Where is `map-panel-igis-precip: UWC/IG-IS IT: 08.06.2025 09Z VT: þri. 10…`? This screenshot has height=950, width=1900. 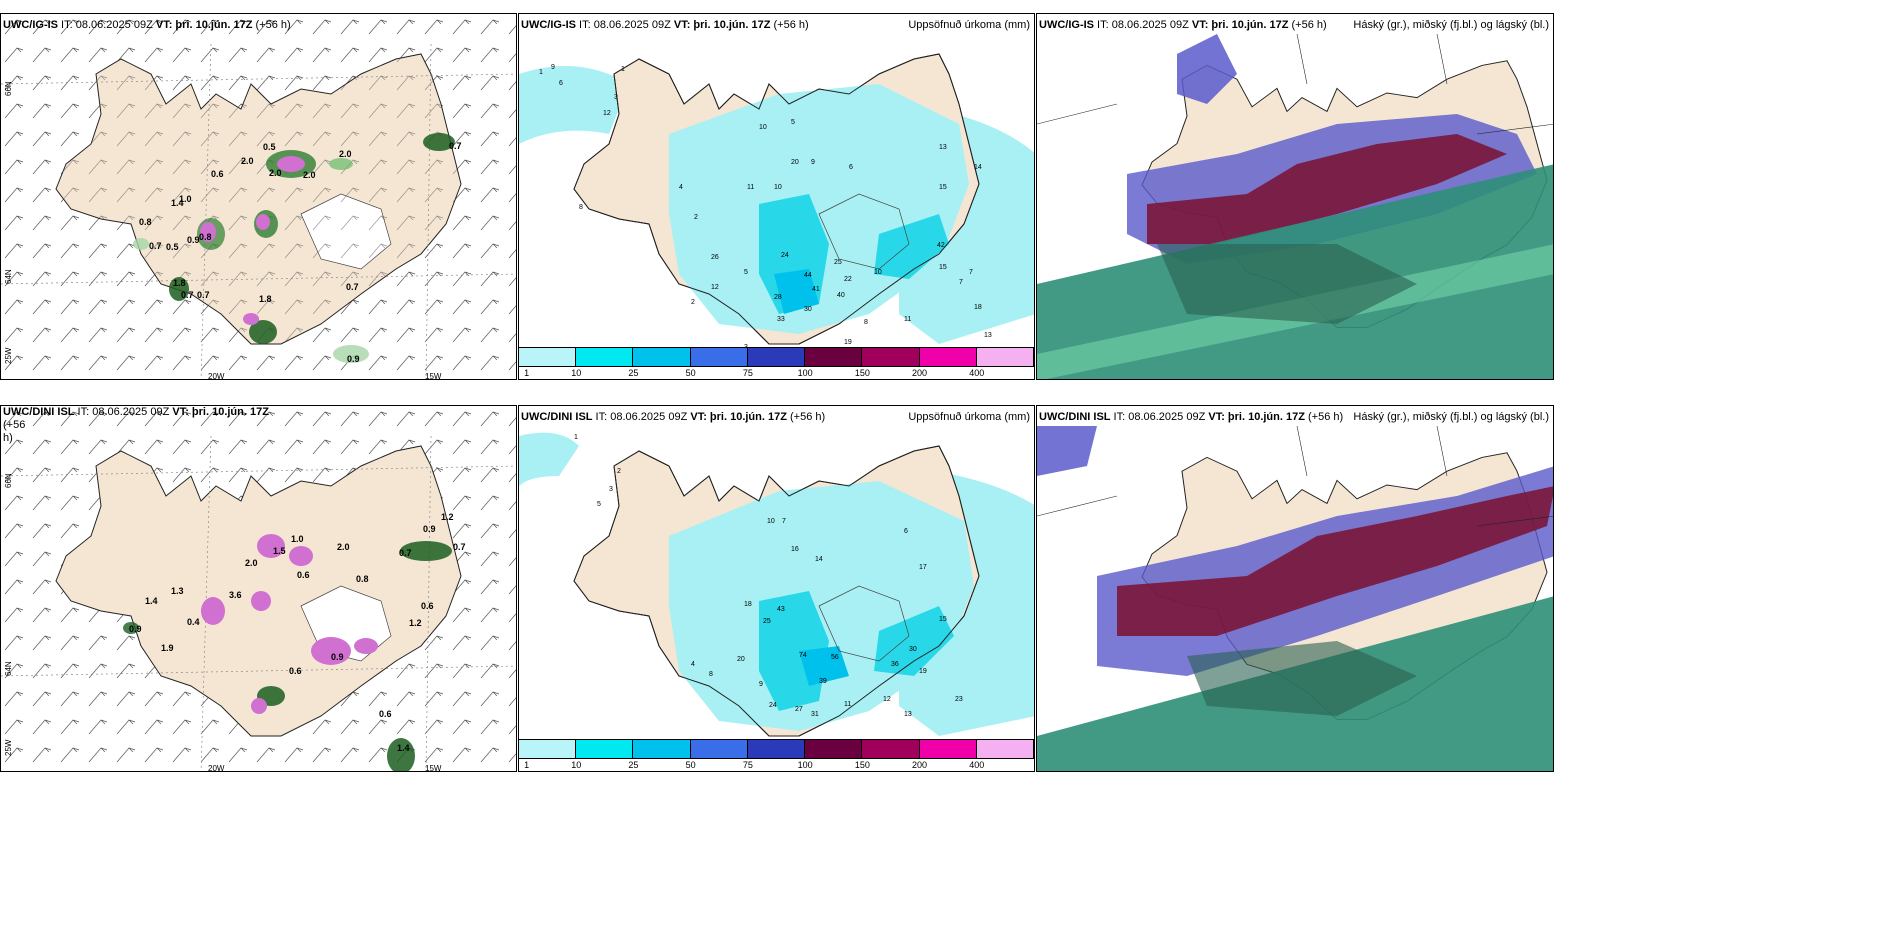 map-panel-igis-precip: UWC/IG-IS IT: 08.06.2025 09Z VT: þri. 10… is located at coordinates (776, 196).